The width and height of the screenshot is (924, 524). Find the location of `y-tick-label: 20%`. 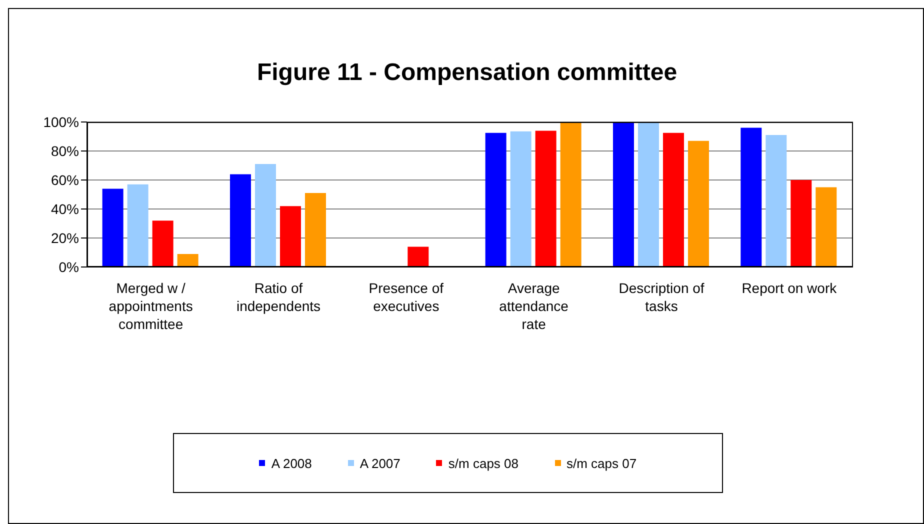

y-tick-label: 20% is located at coordinates (64, 238).